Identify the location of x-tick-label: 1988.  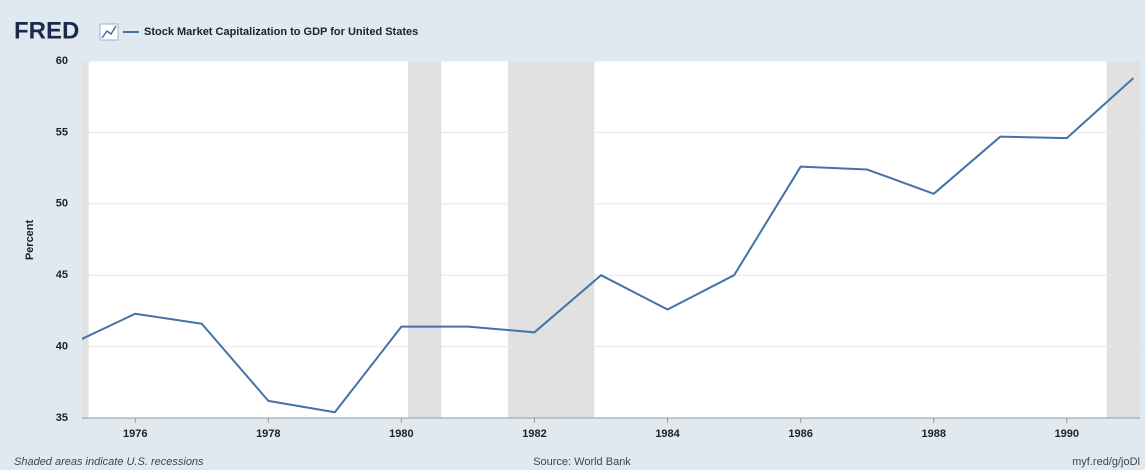
(933, 434).